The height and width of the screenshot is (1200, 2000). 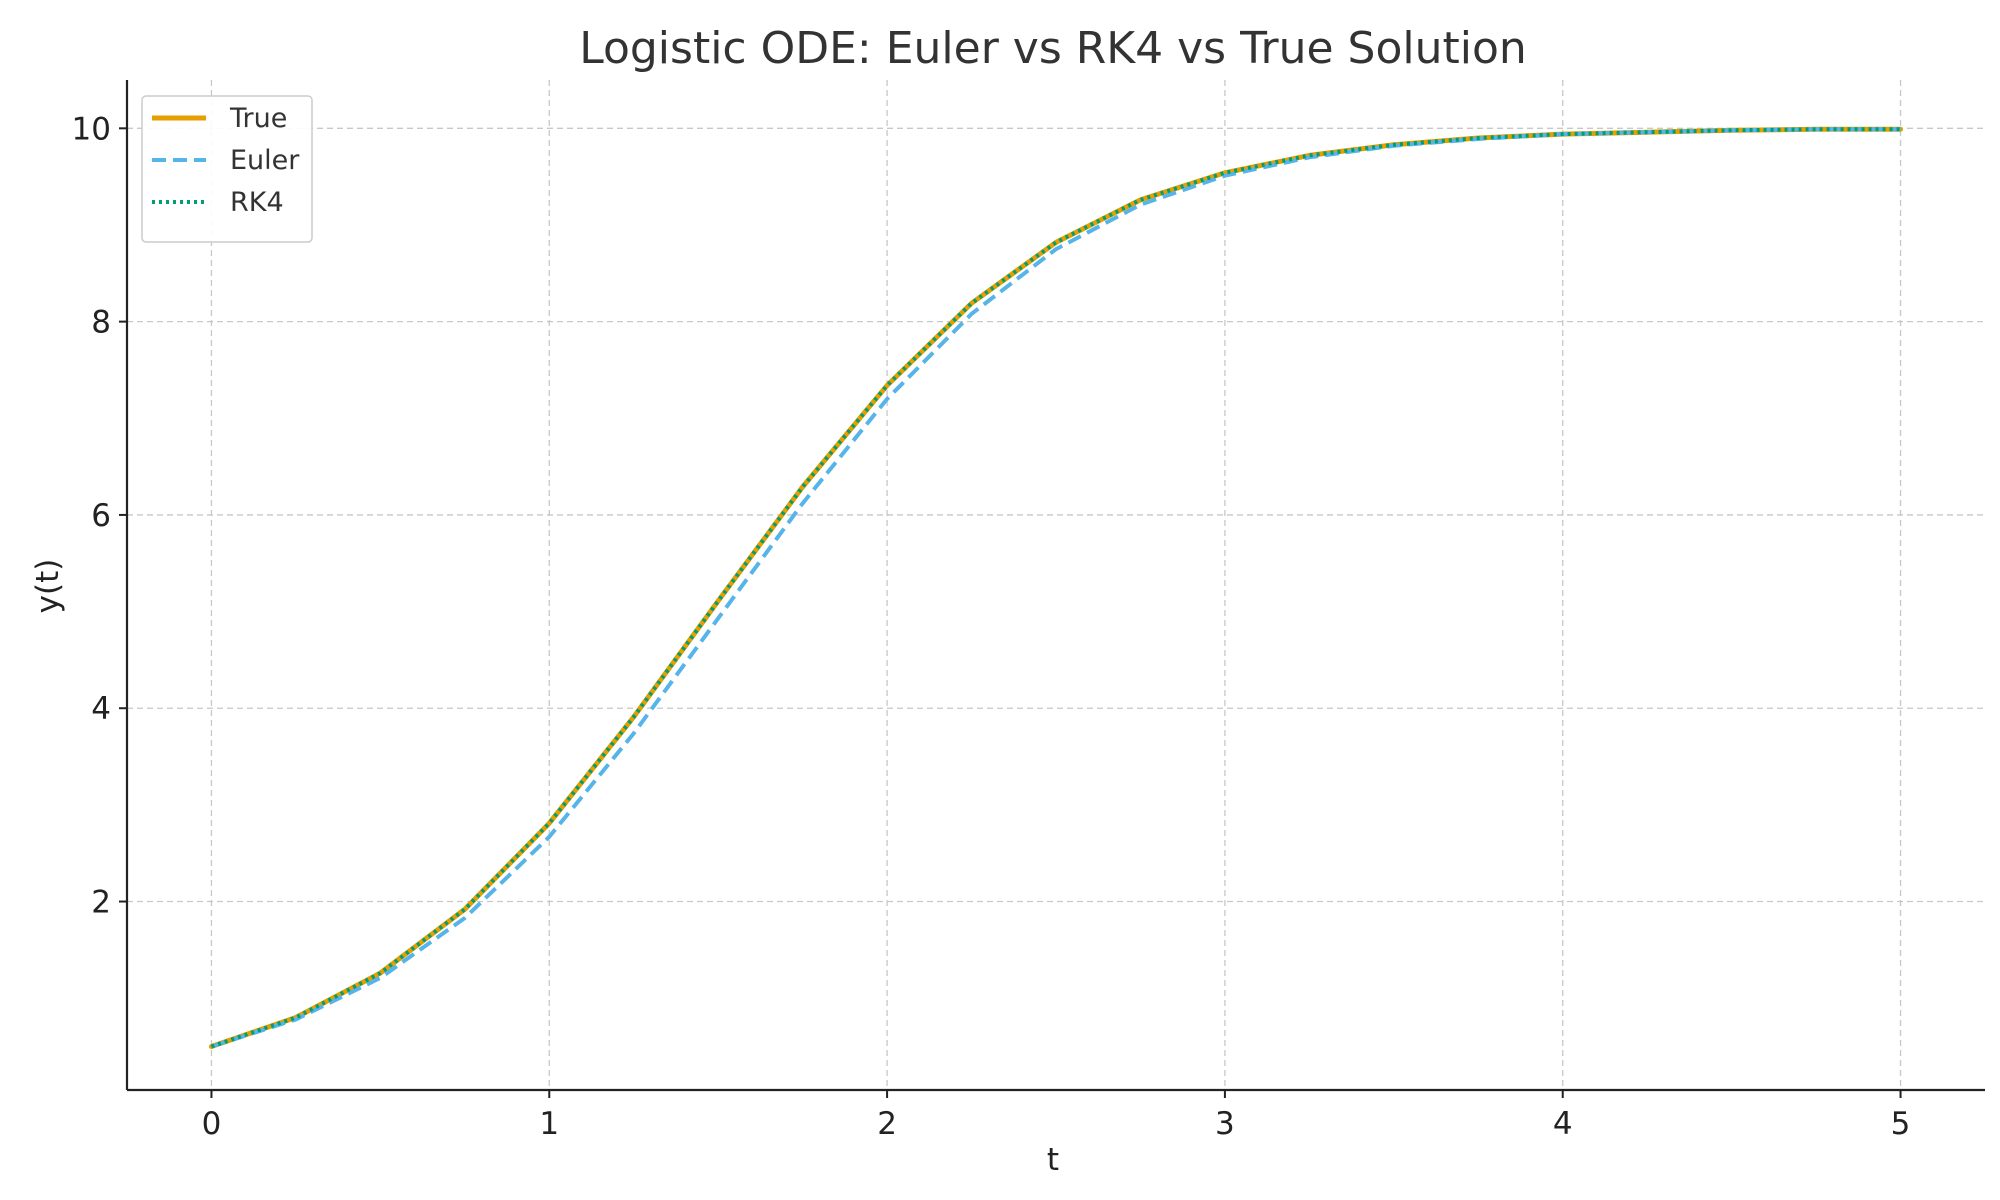 I want to click on y-tick-label: 8, so click(x=101, y=323).